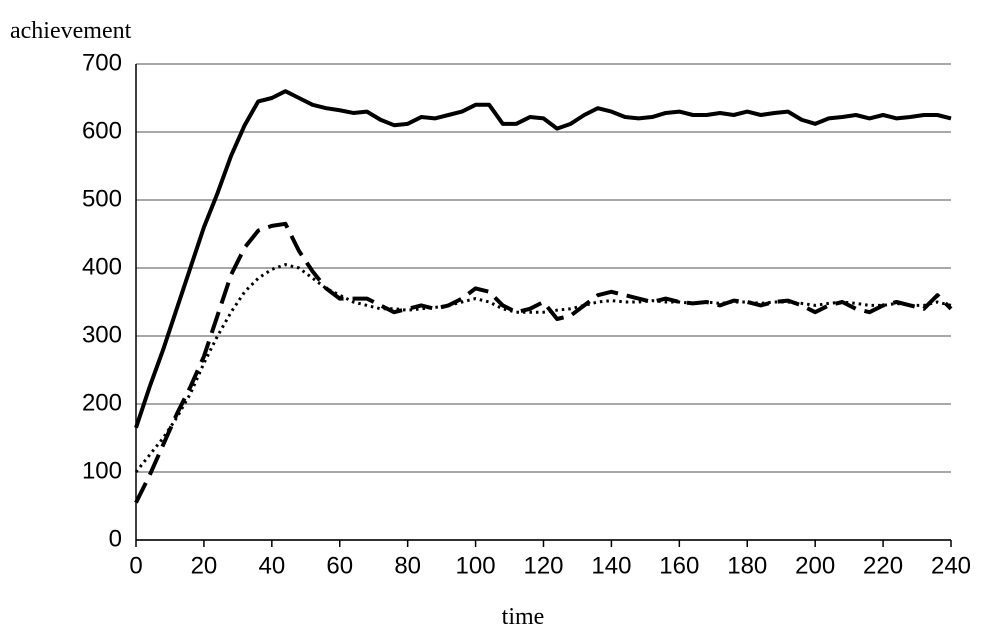 This screenshot has height=628, width=981. What do you see at coordinates (476, 565) in the screenshot?
I see `x-tick-label: 100` at bounding box center [476, 565].